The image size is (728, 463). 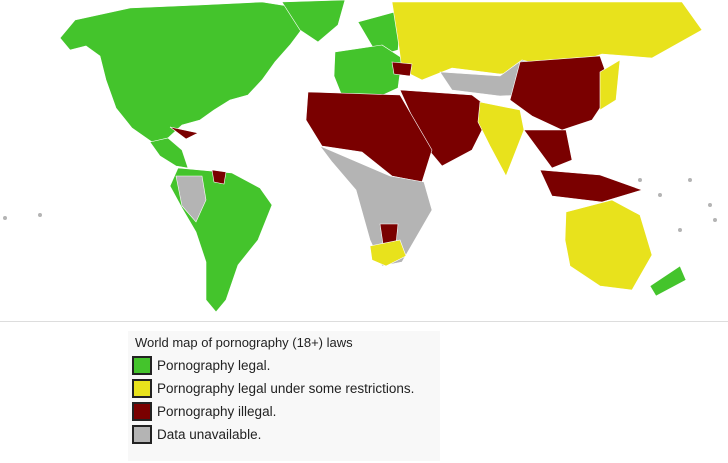 I want to click on region-japan, so click(x=610, y=85).